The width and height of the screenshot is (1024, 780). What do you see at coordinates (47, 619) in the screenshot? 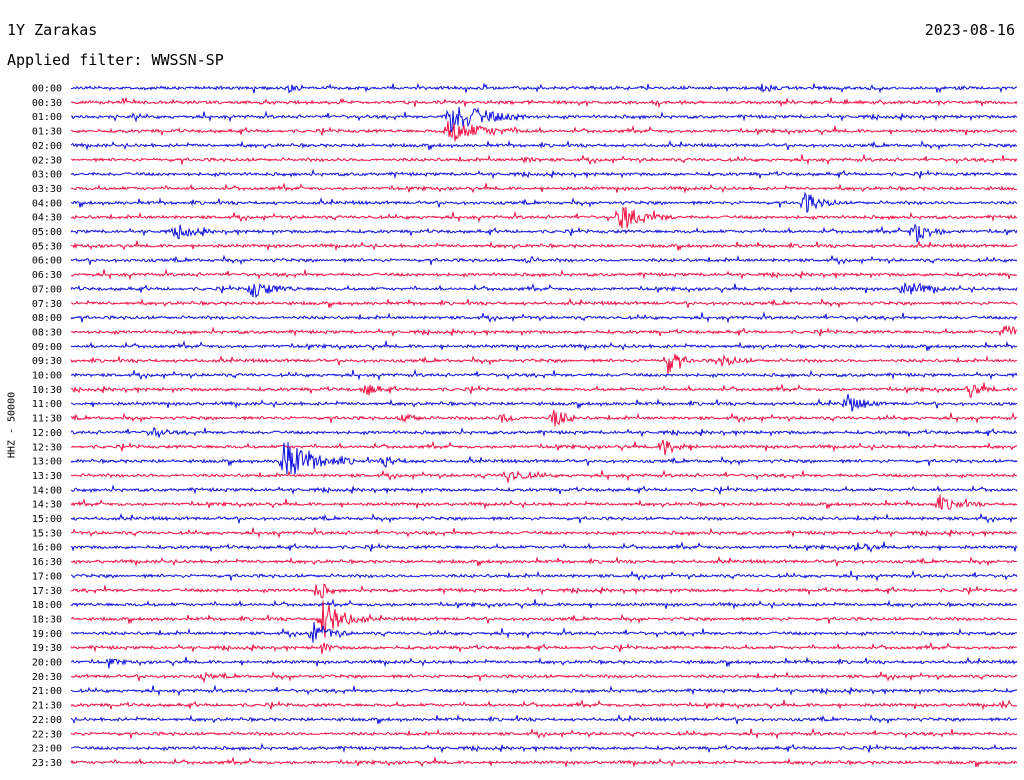
I see `time-tick-label: 18:30` at bounding box center [47, 619].